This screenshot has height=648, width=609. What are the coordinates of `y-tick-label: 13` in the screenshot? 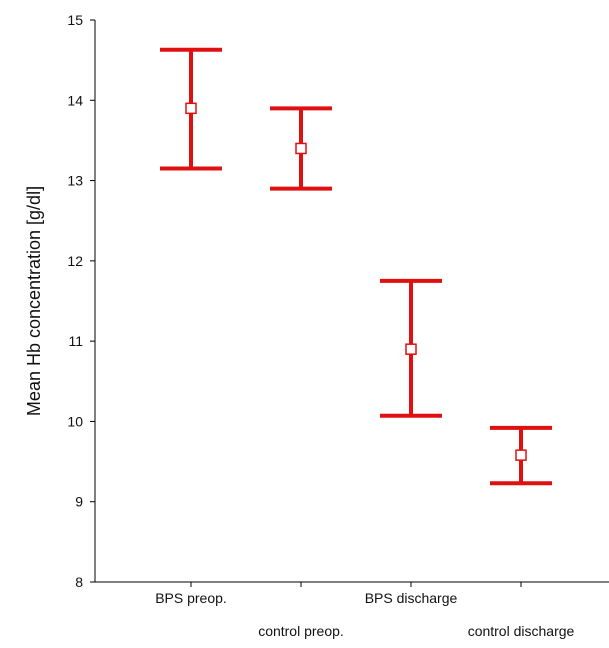 It's located at (75, 181).